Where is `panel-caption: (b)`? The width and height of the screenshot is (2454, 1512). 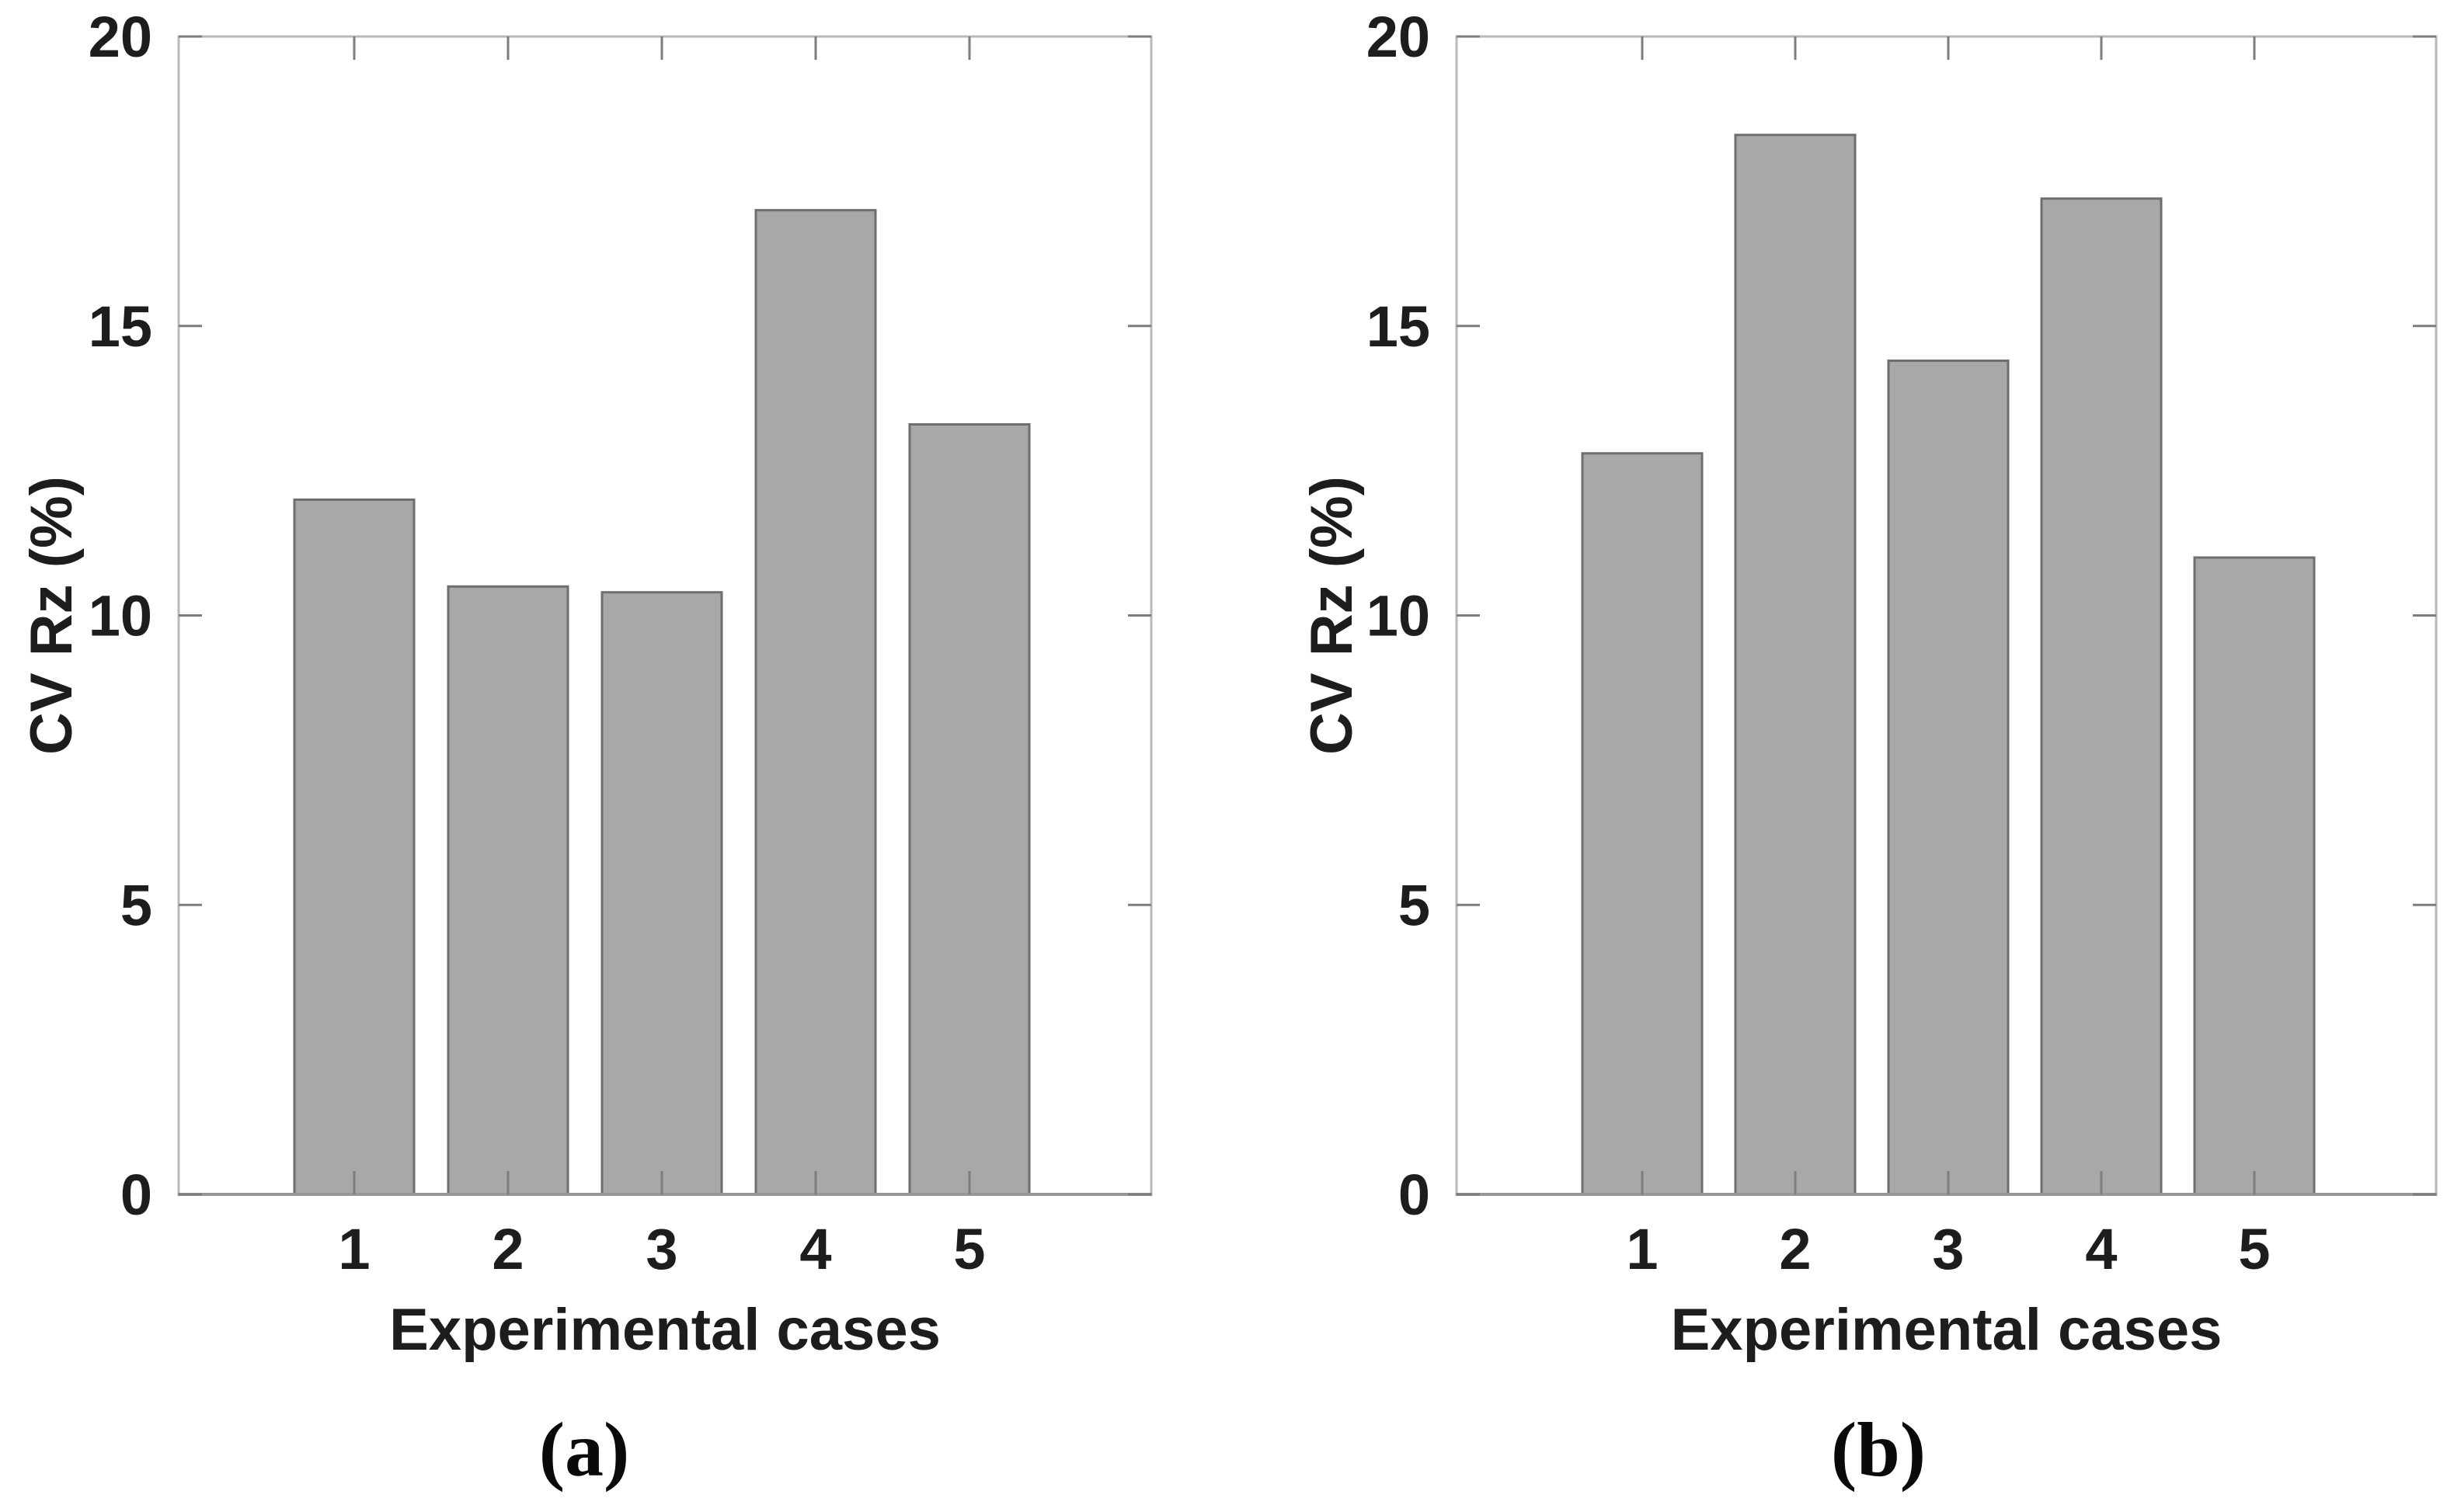 panel-caption: (b) is located at coordinates (1878, 1449).